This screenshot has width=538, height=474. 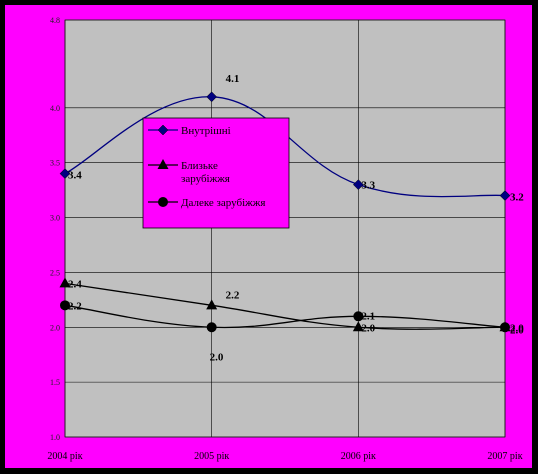 I want to click on data-label: 3.2, so click(x=517, y=198).